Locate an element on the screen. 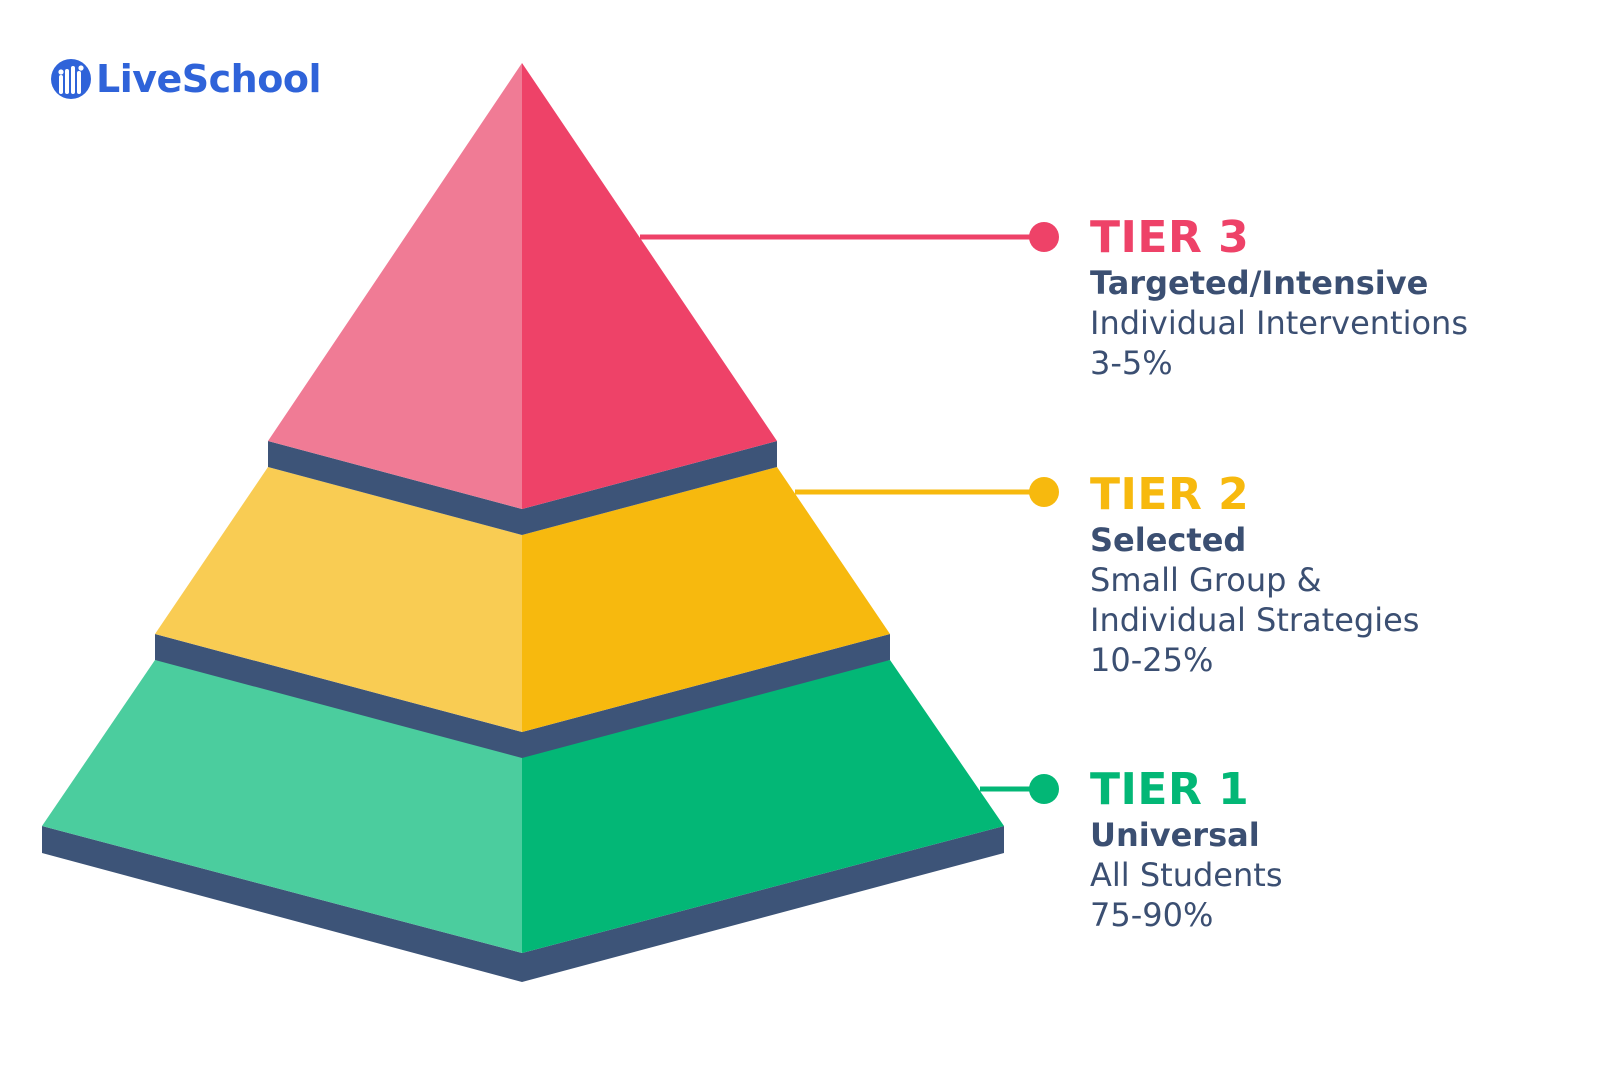 This screenshot has width=1600, height=1067. tier-1-label: TIER 1 Universal All Students 75-90% is located at coordinates (1330, 850).